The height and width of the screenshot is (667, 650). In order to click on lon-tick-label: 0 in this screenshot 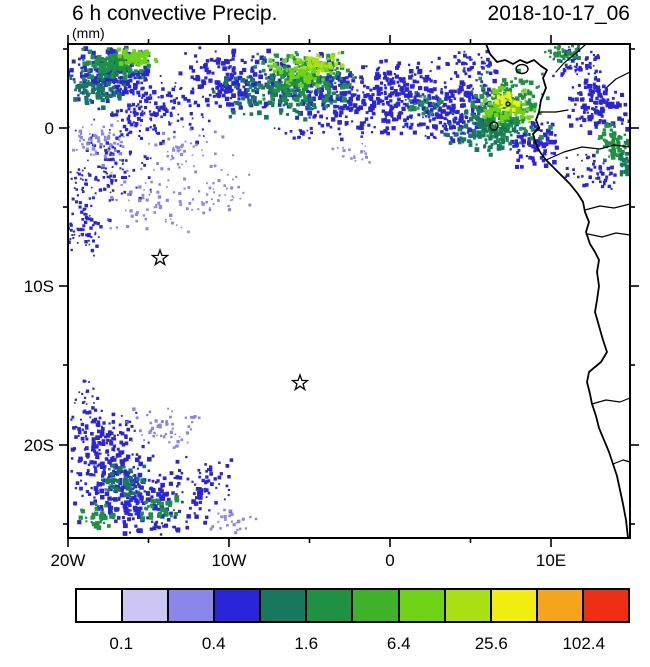, I will do `click(389, 560)`.